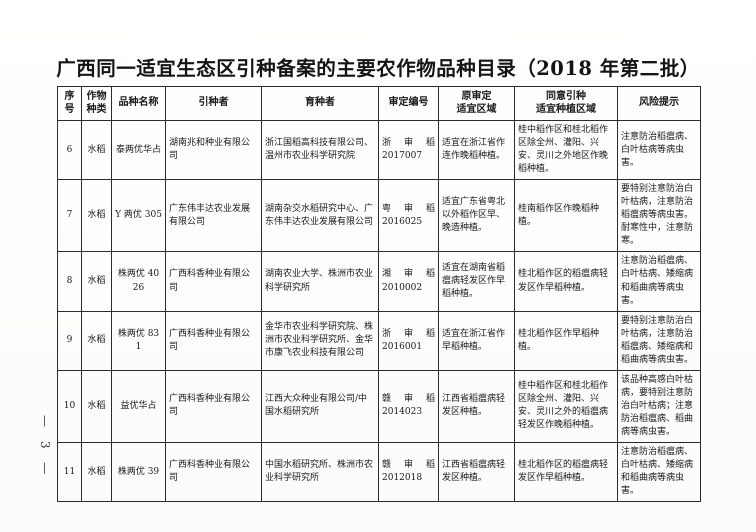  I want to click on cell-original-region: 适宜广东省粤北以外稻作区早、晚造种植。, so click(476, 216).